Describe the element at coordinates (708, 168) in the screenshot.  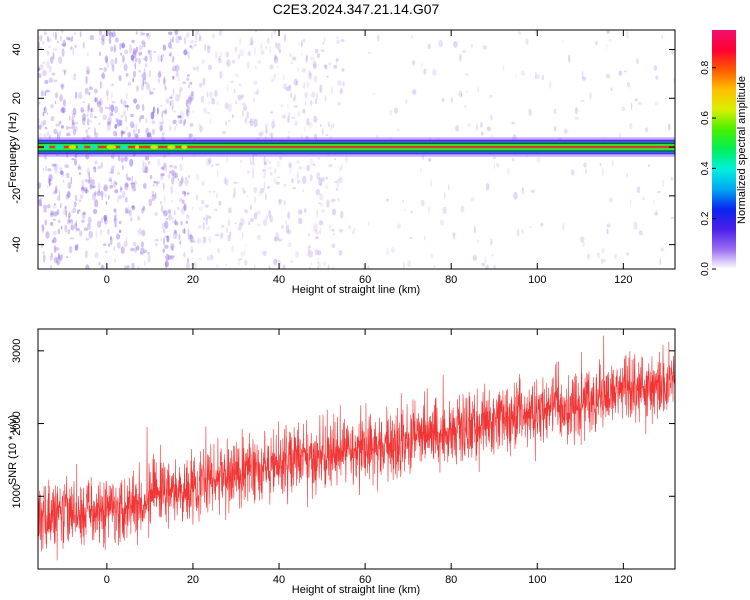
I see `colorbar-ticks: 0.0 0.2 0.4 0.6 0.8` at that location.